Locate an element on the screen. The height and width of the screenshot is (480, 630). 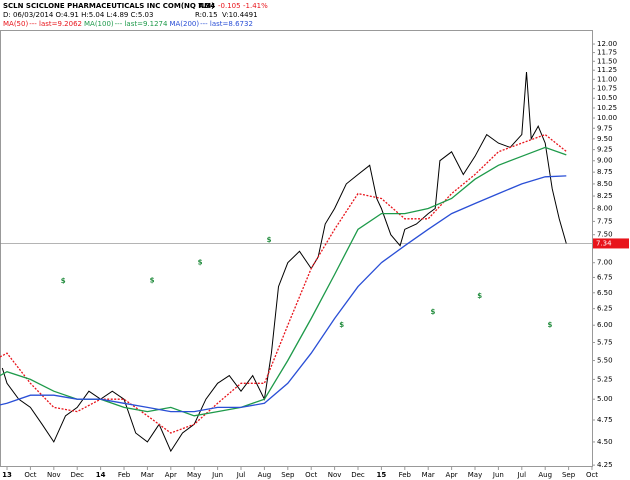
y-tick-label: 8.25 is located at coordinates (605, 196).